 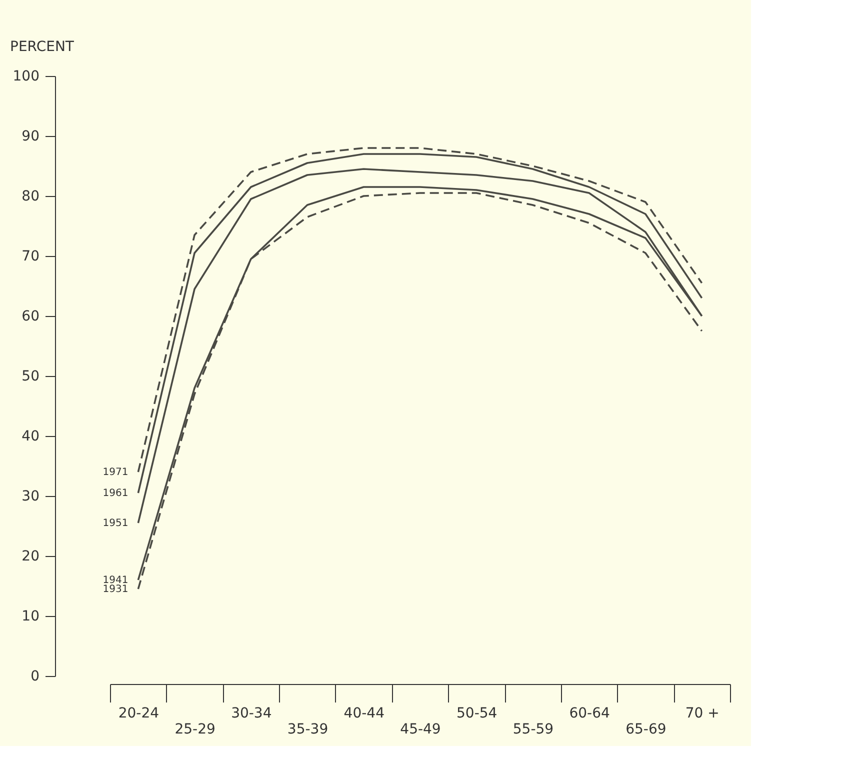 What do you see at coordinates (364, 714) in the screenshot?
I see `x-tick-label: 40-44` at bounding box center [364, 714].